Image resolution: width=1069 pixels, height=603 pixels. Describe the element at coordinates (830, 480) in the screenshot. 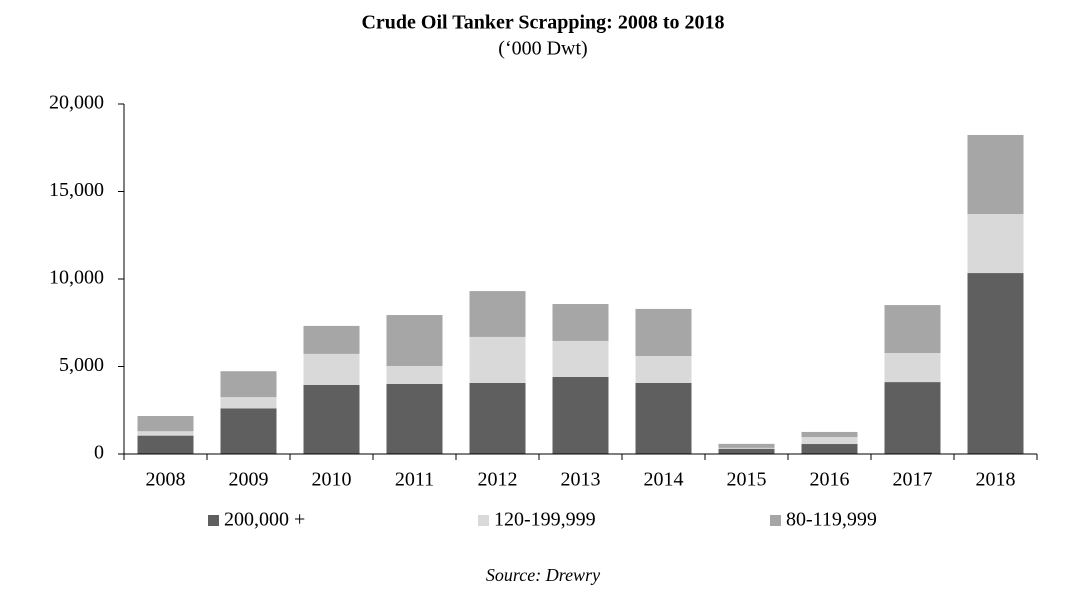

I see `x-tick-label: 2016` at that location.